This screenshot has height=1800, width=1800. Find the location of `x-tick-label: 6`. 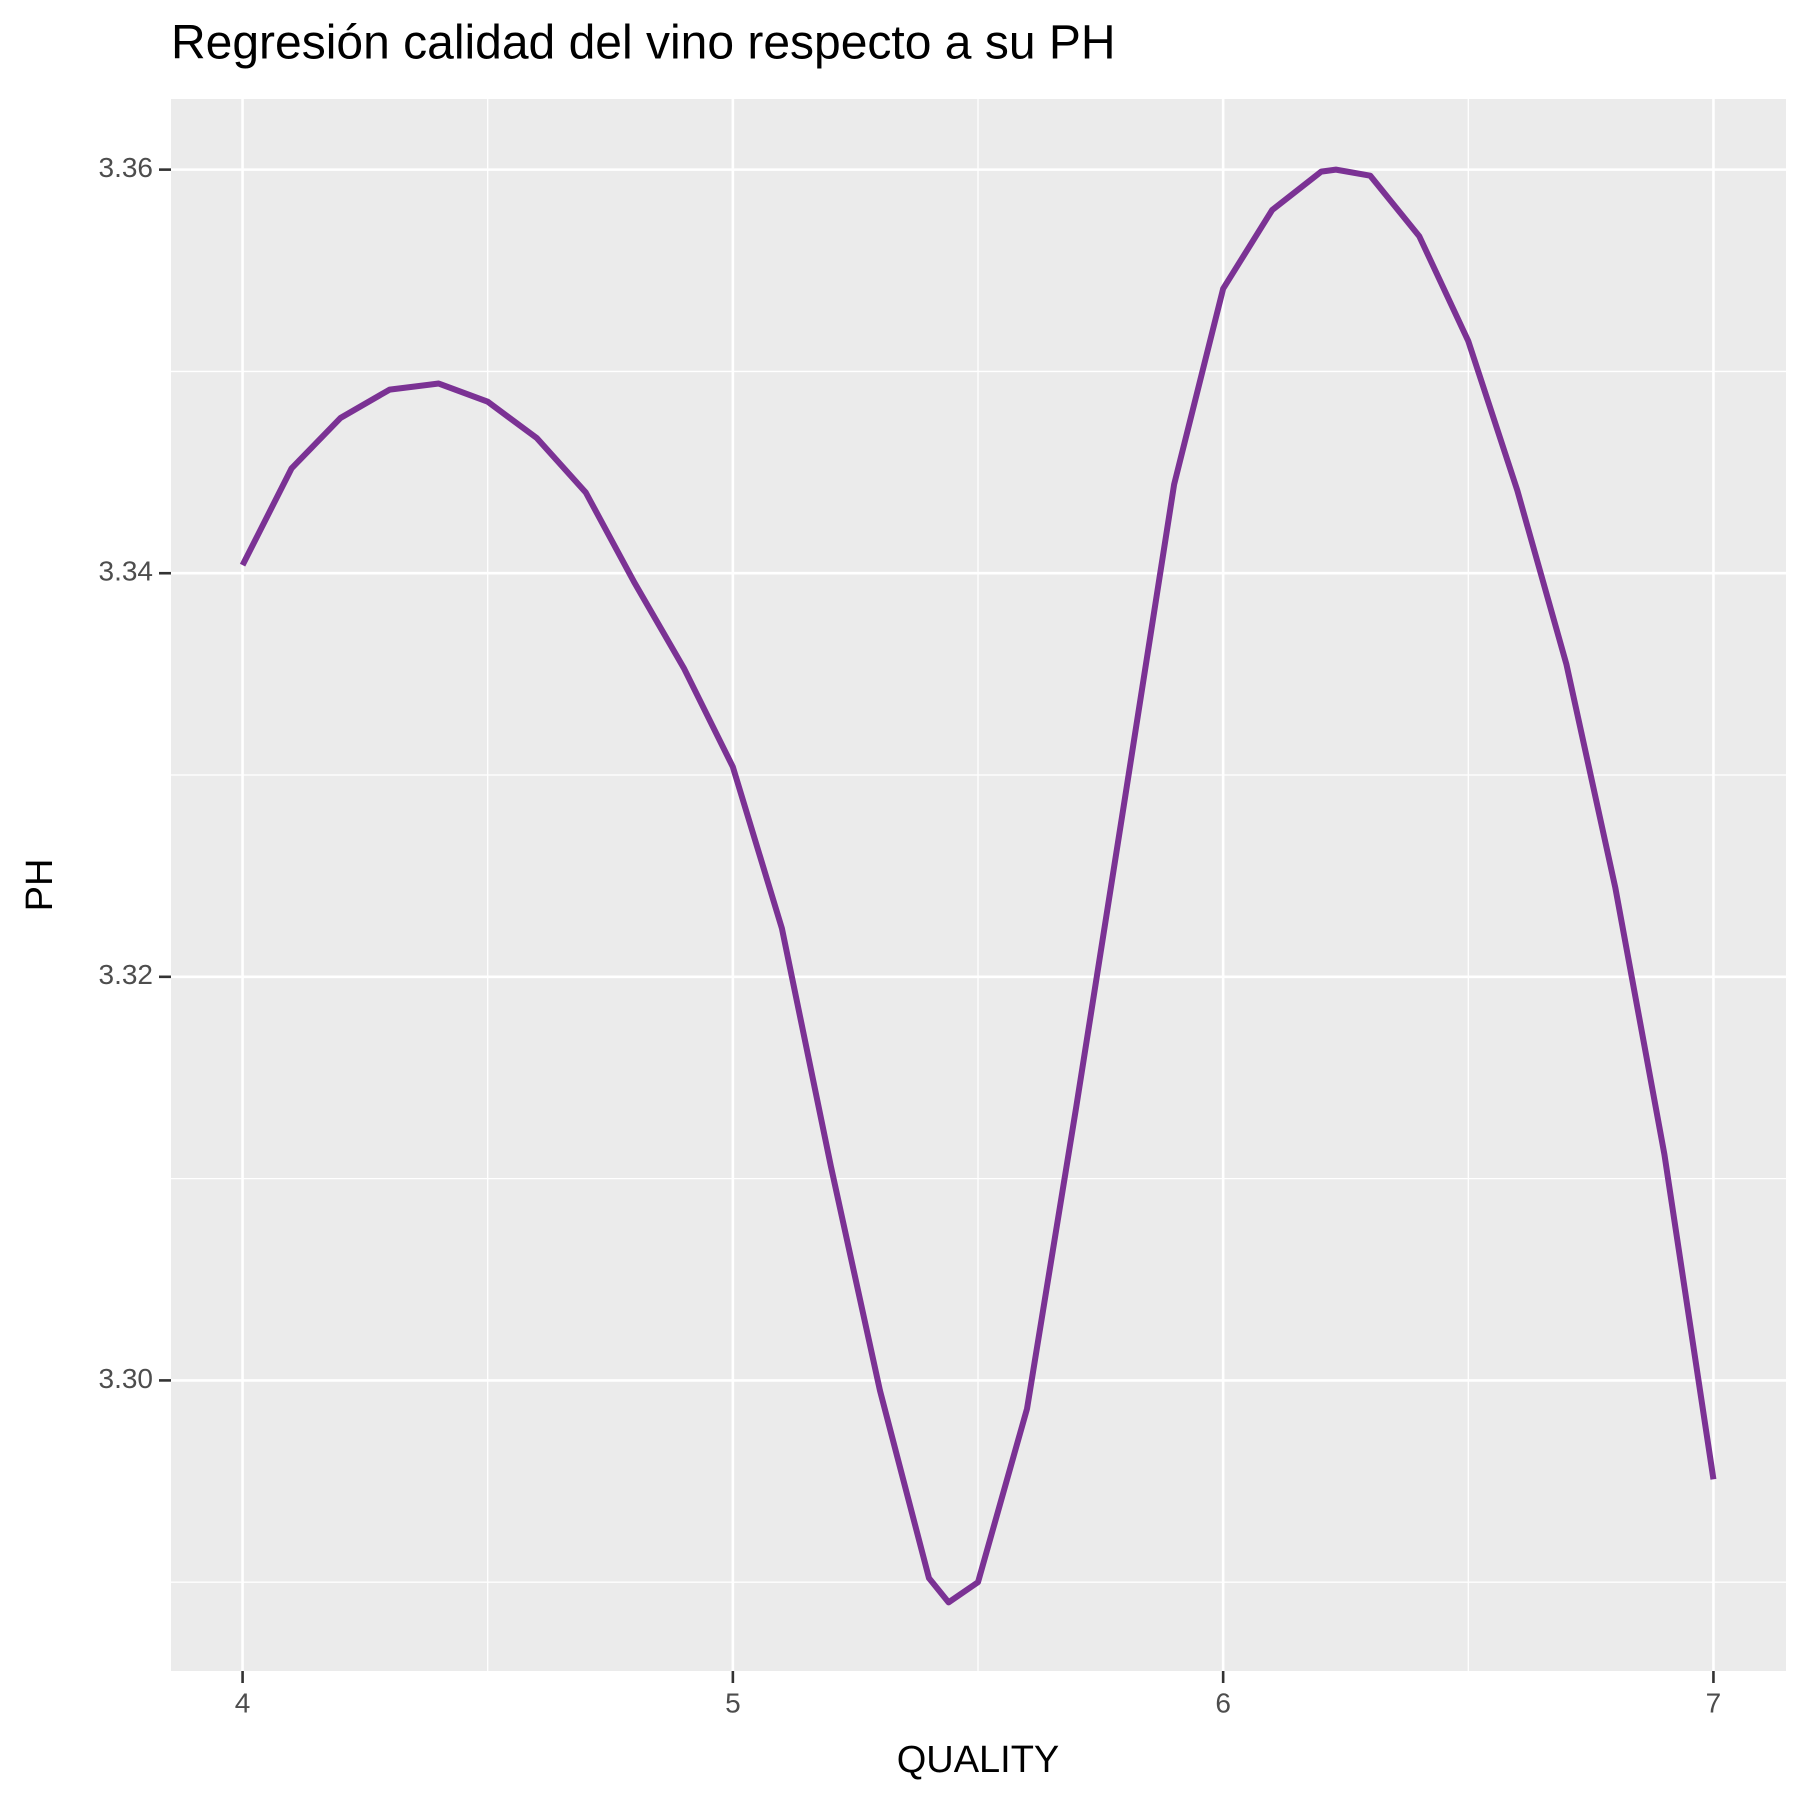

x-tick-label: 6 is located at coordinates (1223, 1702).